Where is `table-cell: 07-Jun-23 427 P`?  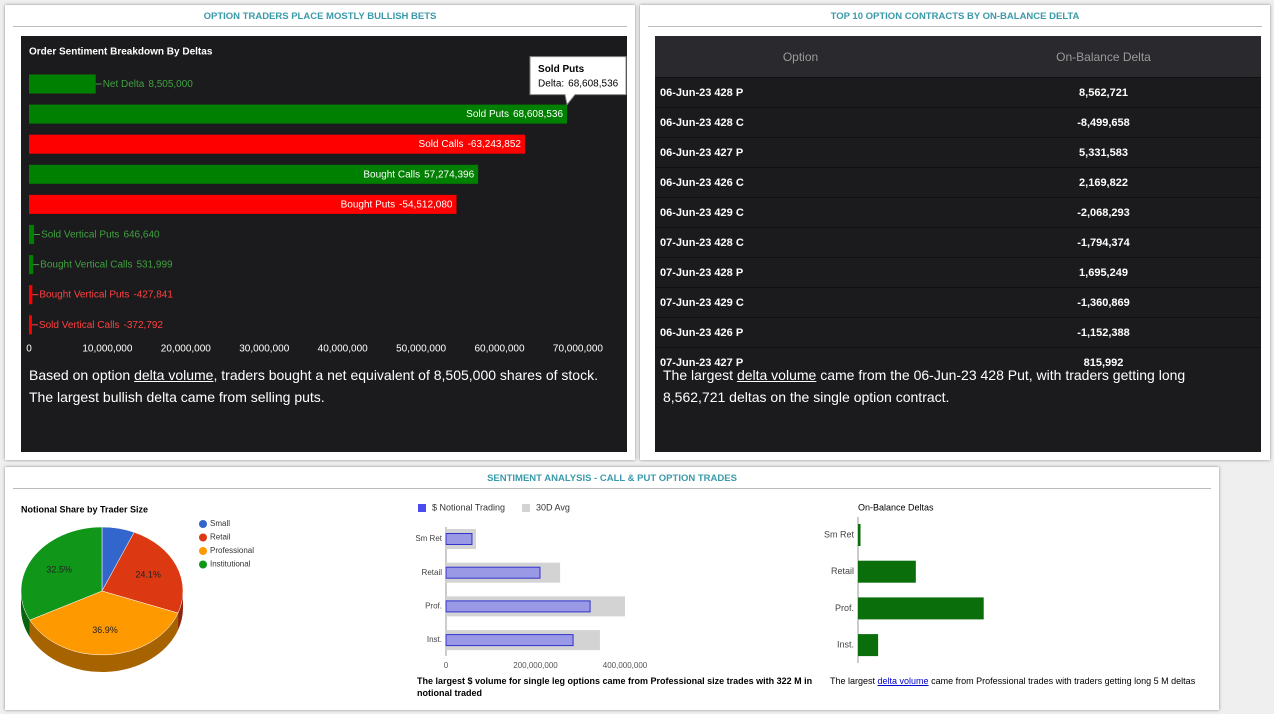
table-cell: 07-Jun-23 427 P is located at coordinates (800, 362).